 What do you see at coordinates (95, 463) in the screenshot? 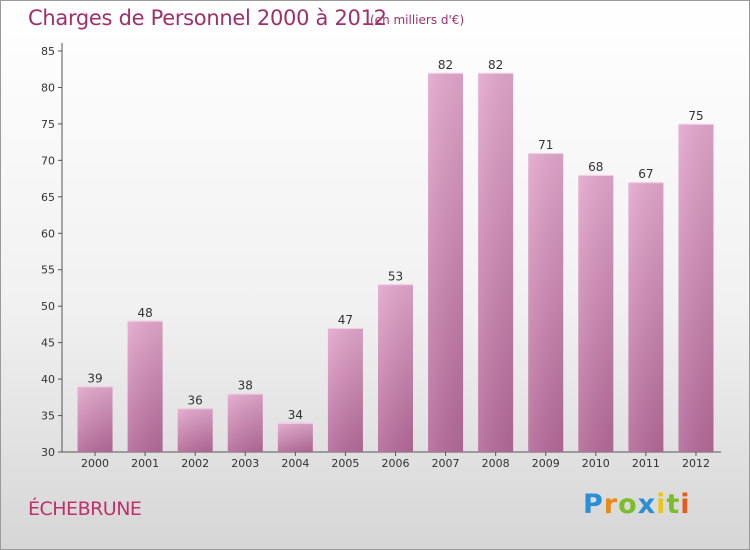
I see `x-tick-label-2000: 2000` at bounding box center [95, 463].